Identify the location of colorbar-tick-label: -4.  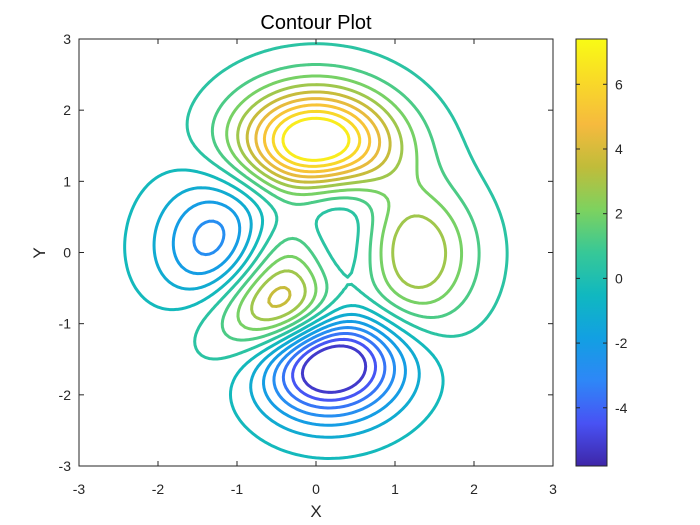
(621, 408).